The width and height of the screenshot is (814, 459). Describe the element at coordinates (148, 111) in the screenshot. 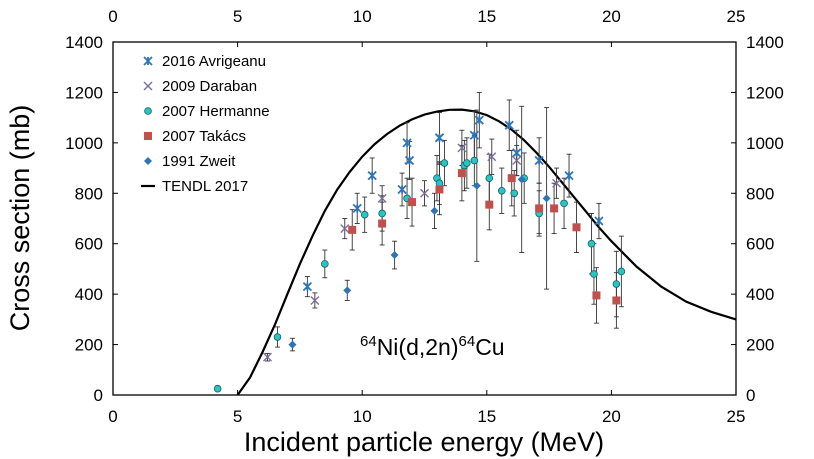

I see `legend-marker-circle` at that location.